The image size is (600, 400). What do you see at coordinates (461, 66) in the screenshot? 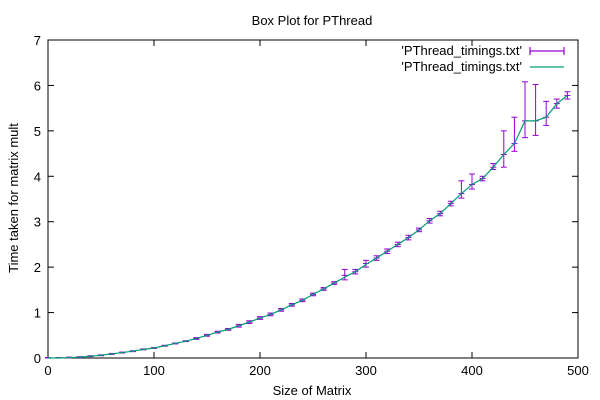
I see `legend-label-line: 'PThread_timings.txt'` at bounding box center [461, 66].